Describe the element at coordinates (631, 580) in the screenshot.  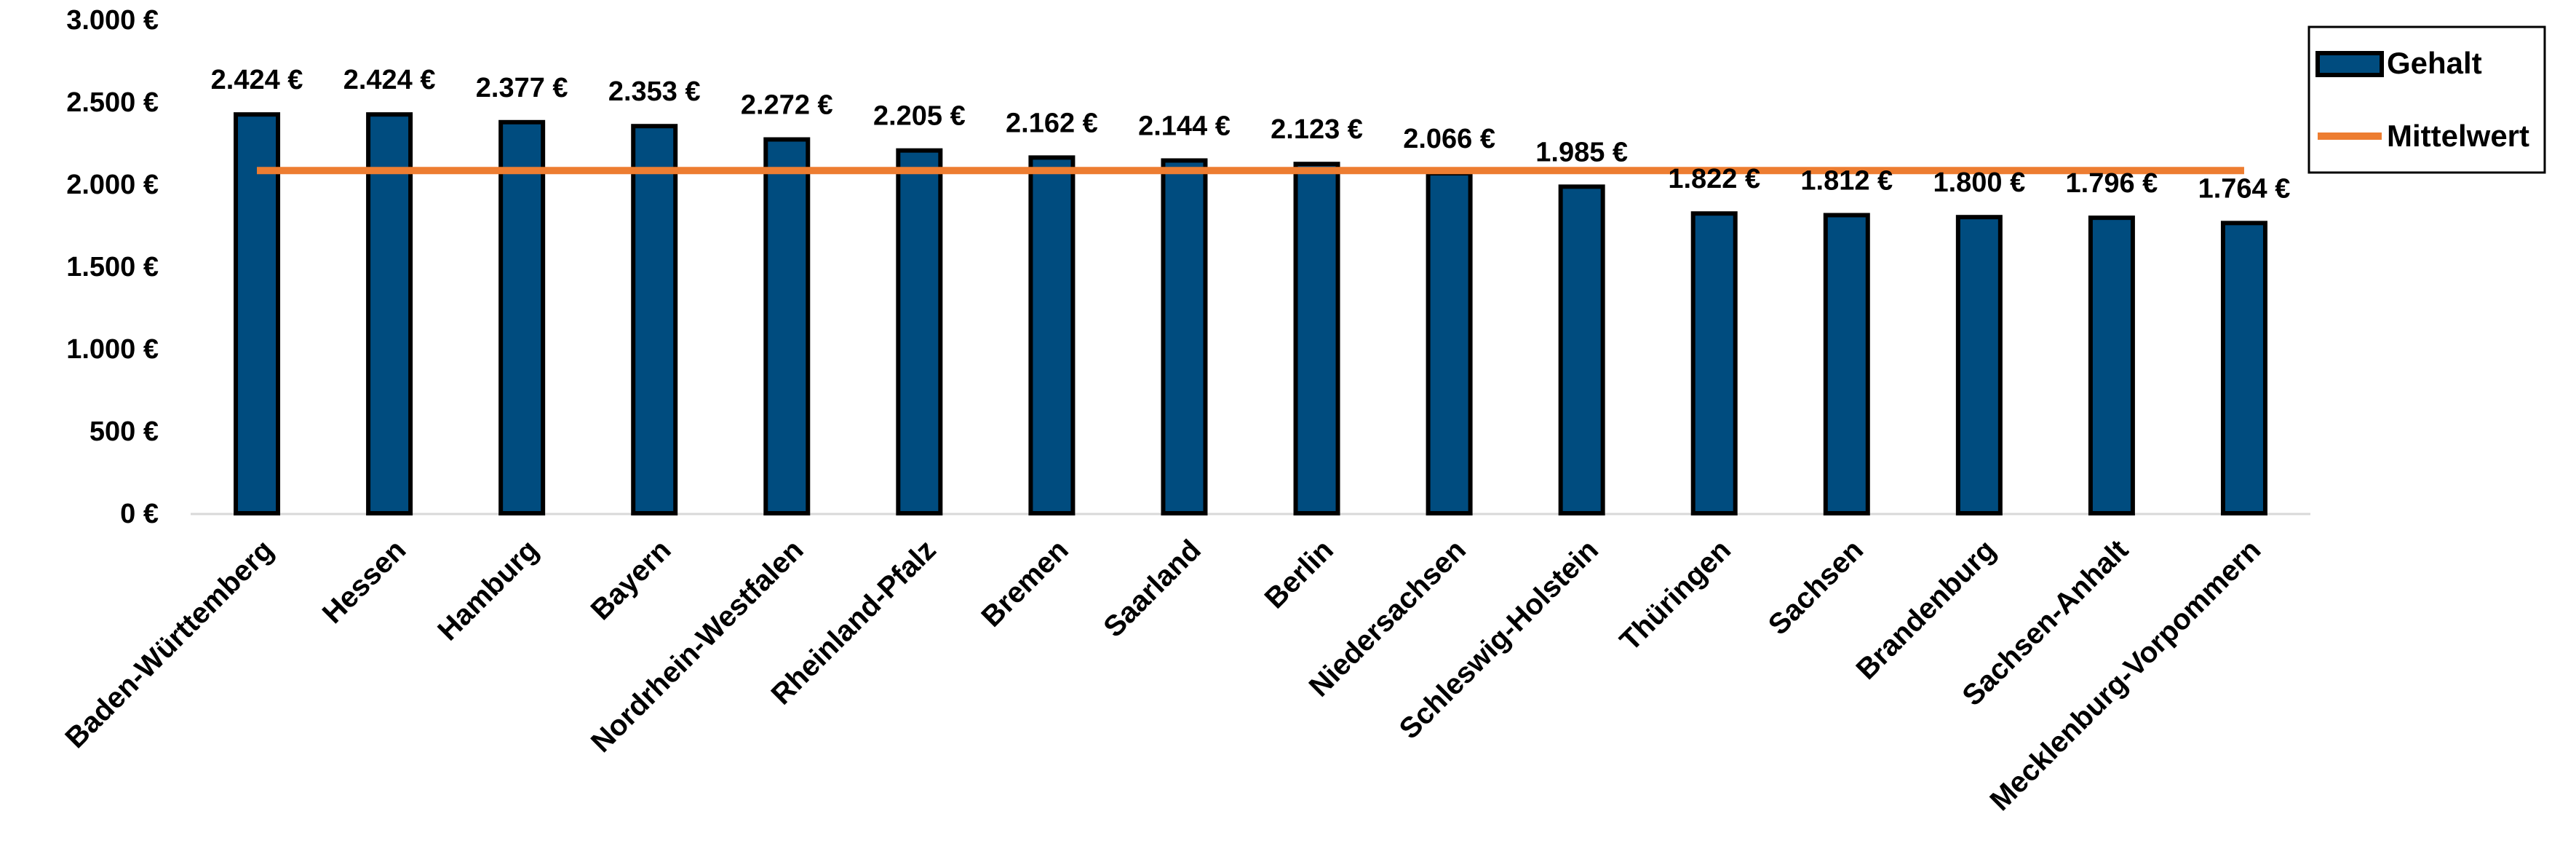
I see `x-tick-label: Bayern` at that location.